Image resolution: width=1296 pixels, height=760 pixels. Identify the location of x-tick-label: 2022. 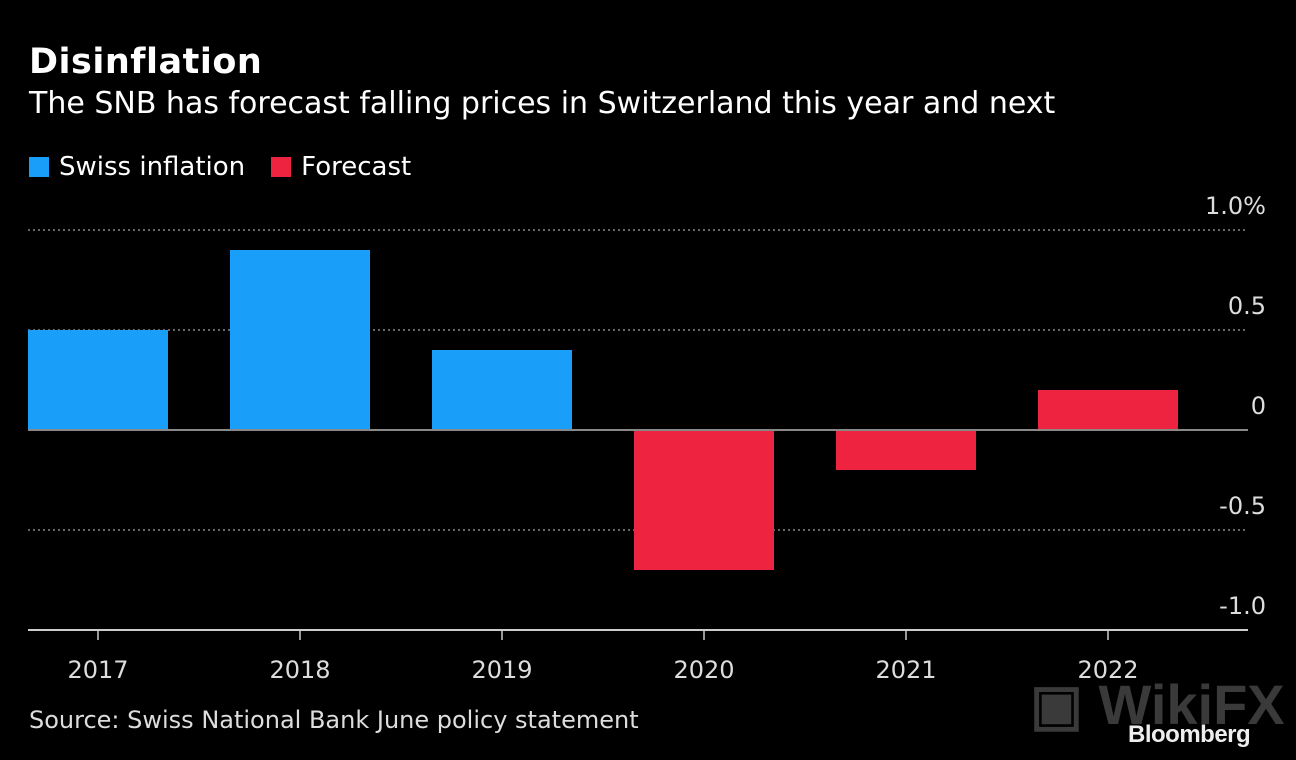
(1107, 670).